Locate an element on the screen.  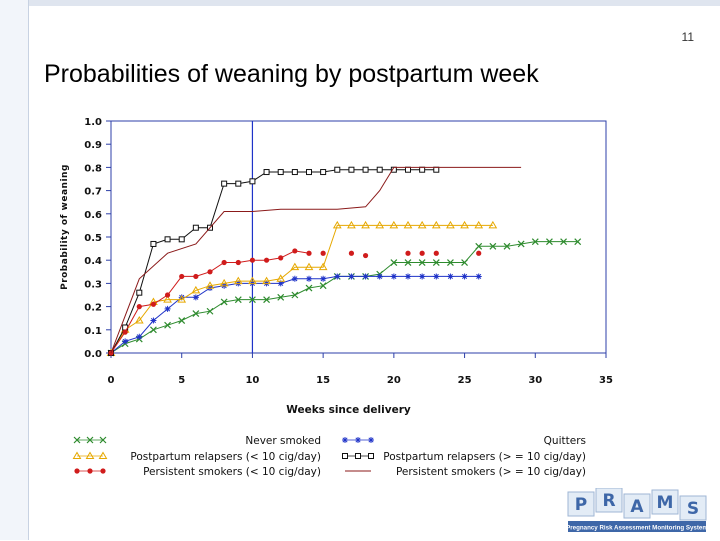
slide-number: 11 is located at coordinates (687, 37).